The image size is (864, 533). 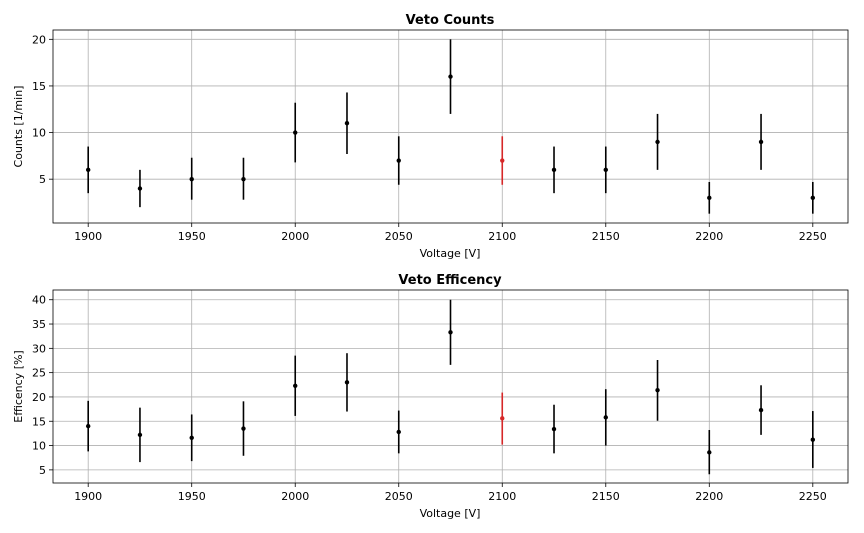 I want to click on chart-title: Veto Counts, so click(x=450, y=20).